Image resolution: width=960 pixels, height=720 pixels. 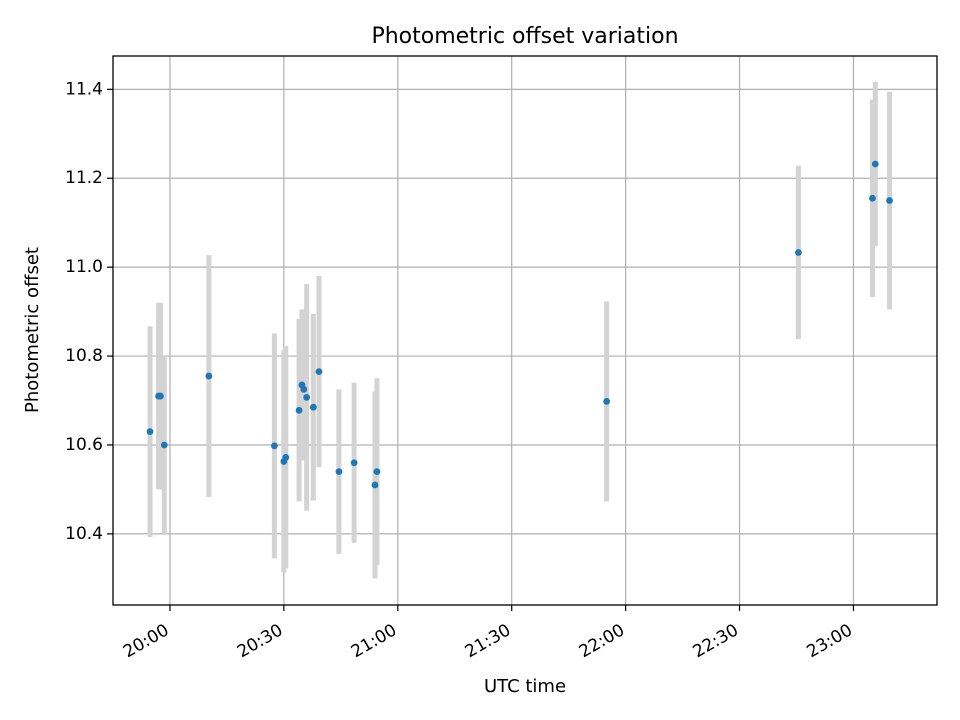 I want to click on y-tick-label-0: 10.4, so click(x=84, y=534).